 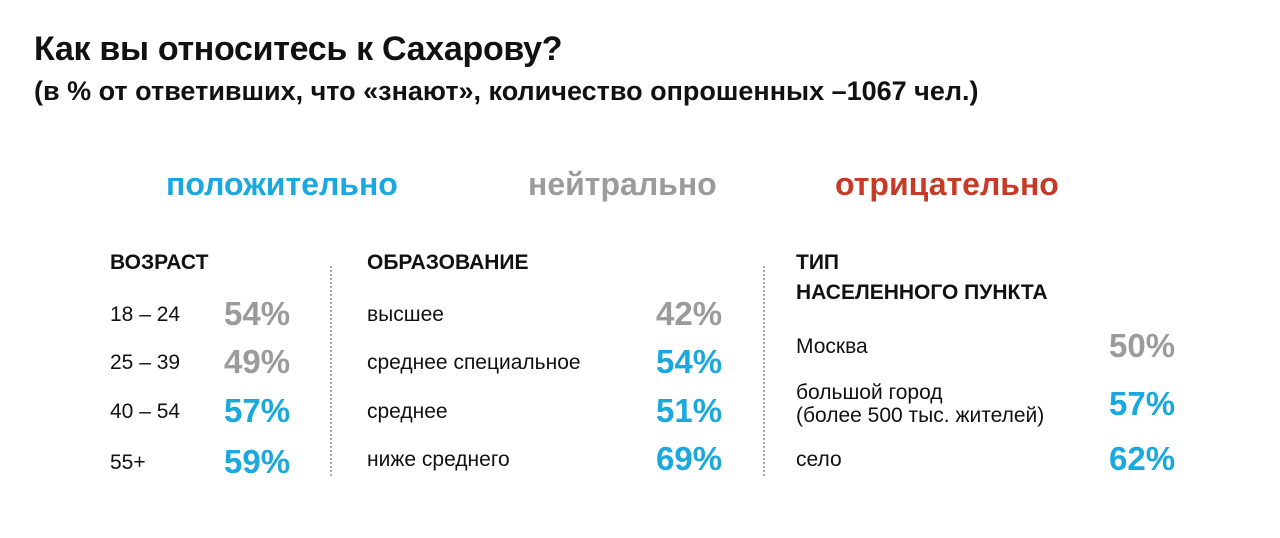 What do you see at coordinates (159, 262) in the screenshot?
I see `group-title: ВОЗРАСТ` at bounding box center [159, 262].